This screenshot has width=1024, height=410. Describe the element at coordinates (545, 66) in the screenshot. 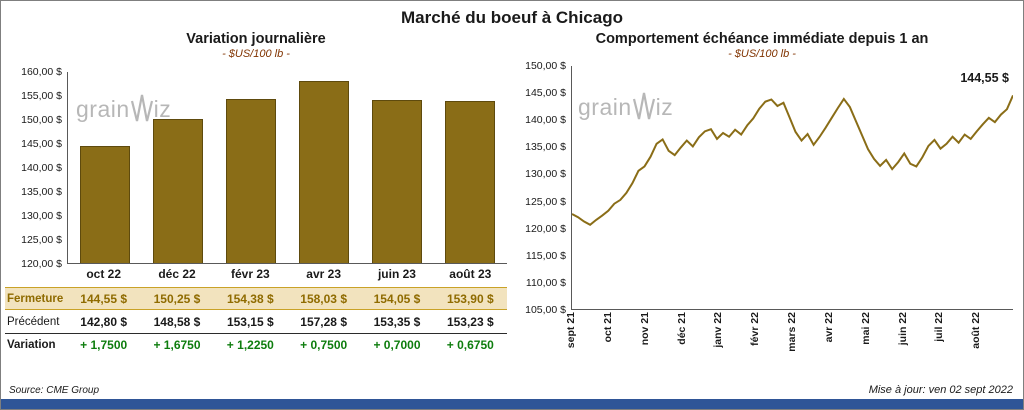

I see `line-y-tick-label: 150,00 $` at that location.